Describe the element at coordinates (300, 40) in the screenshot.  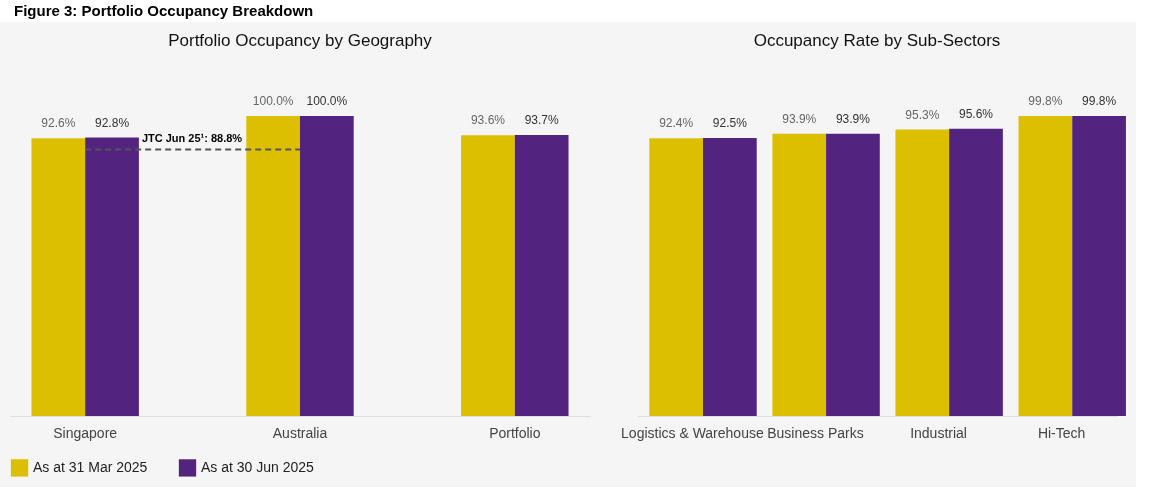
I see `chart-title: Portfolio Occupancy by Geography` at that location.